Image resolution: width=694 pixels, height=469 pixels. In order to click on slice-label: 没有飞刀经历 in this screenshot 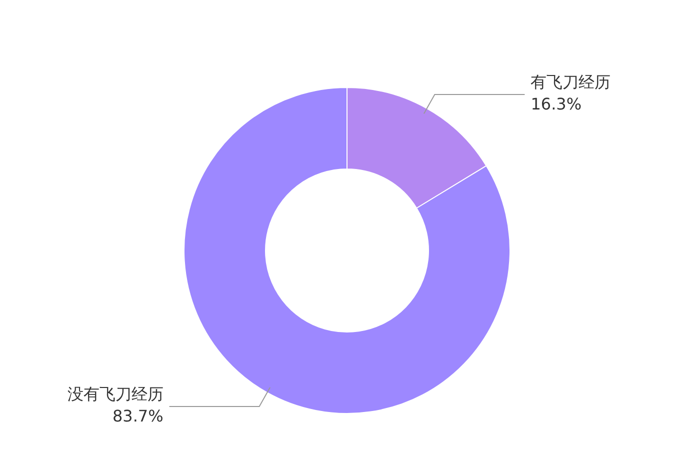, I will do `click(115, 394)`.